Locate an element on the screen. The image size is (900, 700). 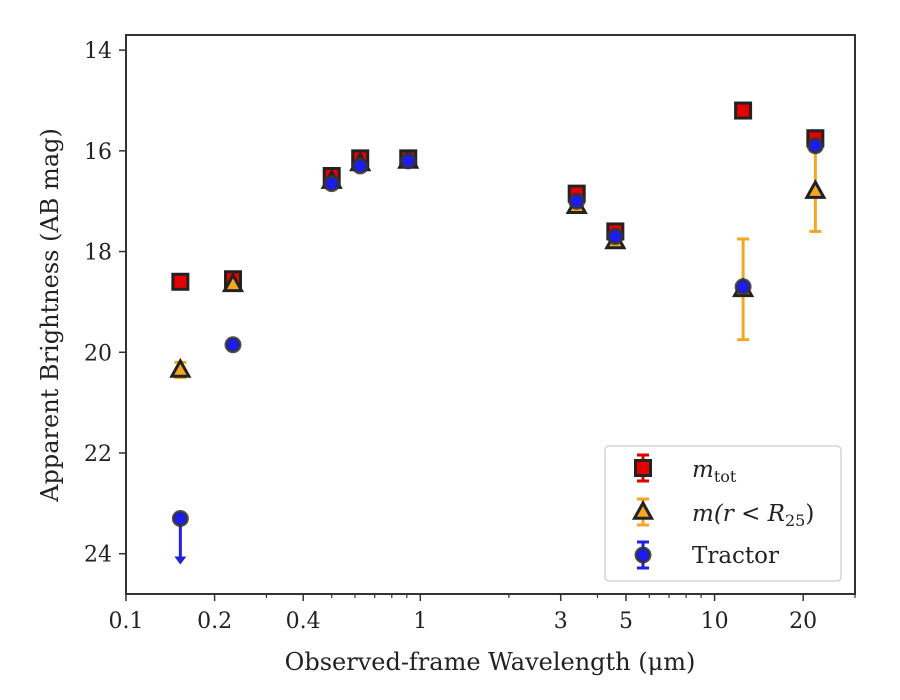
x-tick-label-3: 1 is located at coordinates (420, 621).